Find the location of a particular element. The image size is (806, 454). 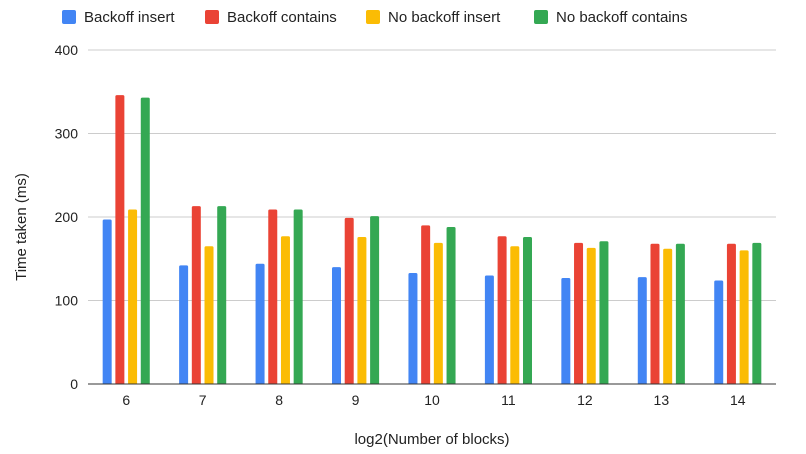

x-tick-label: 10 is located at coordinates (432, 400).